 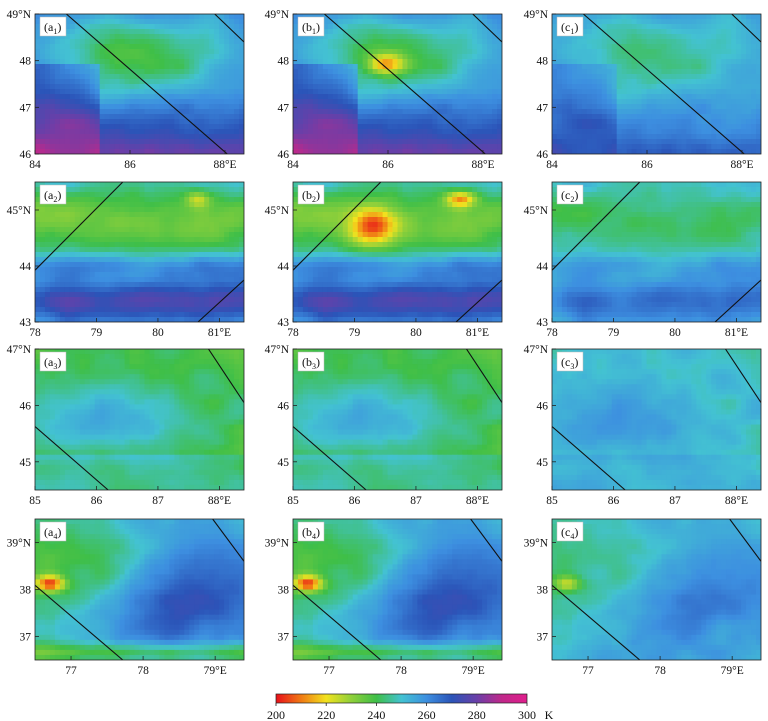 What do you see at coordinates (656, 84) in the screenshot?
I see `panel-frame` at bounding box center [656, 84].